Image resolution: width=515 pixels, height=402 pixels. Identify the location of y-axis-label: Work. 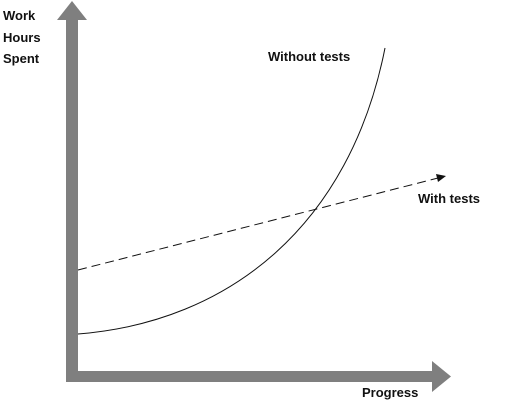
(19, 15).